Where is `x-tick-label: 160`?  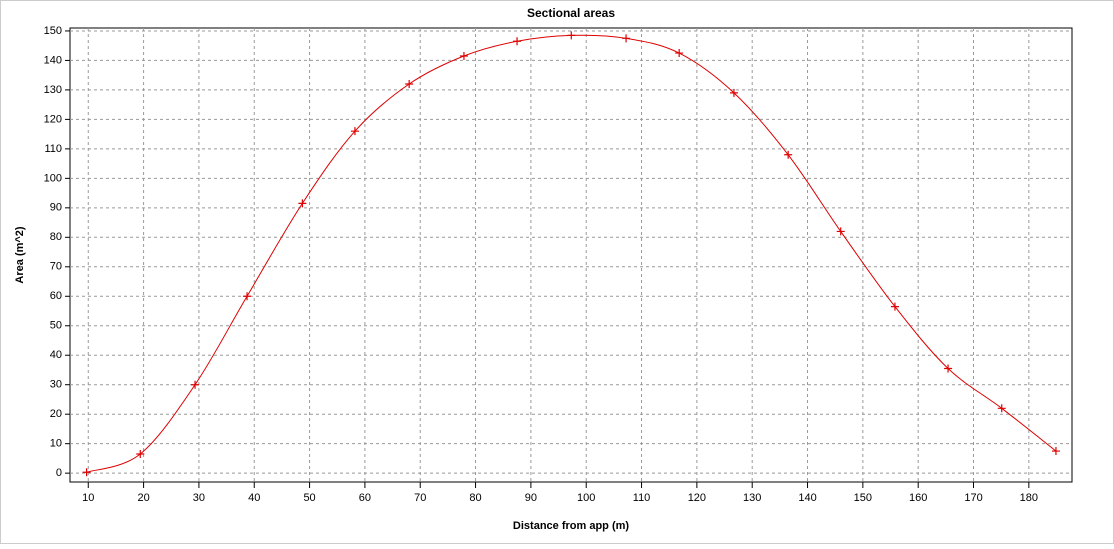
x-tick-label: 160 is located at coordinates (918, 498).